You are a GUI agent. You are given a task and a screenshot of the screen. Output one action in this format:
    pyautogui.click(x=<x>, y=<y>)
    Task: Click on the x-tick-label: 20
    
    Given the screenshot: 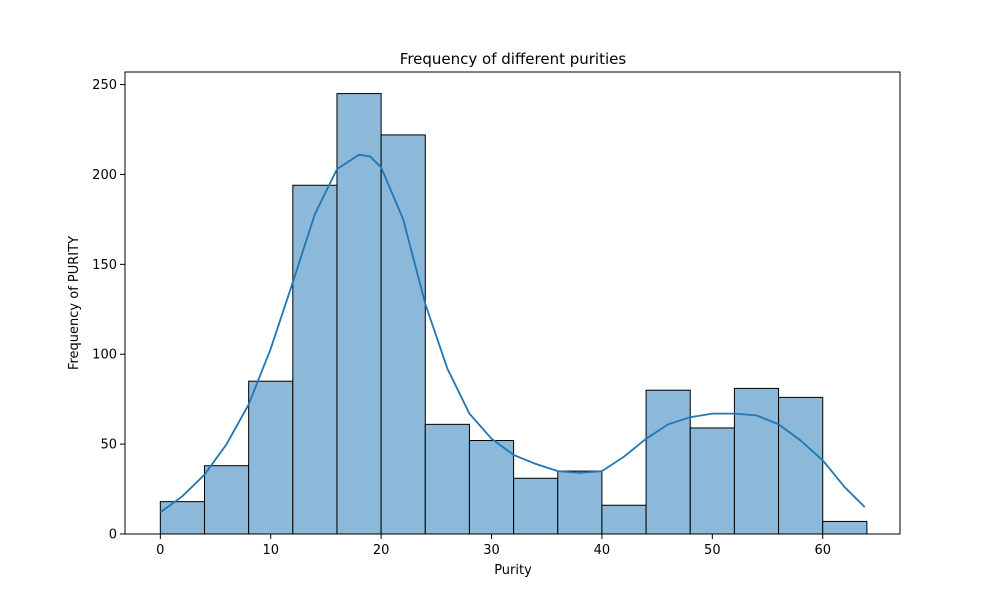 What is the action you would take?
    pyautogui.click(x=381, y=550)
    